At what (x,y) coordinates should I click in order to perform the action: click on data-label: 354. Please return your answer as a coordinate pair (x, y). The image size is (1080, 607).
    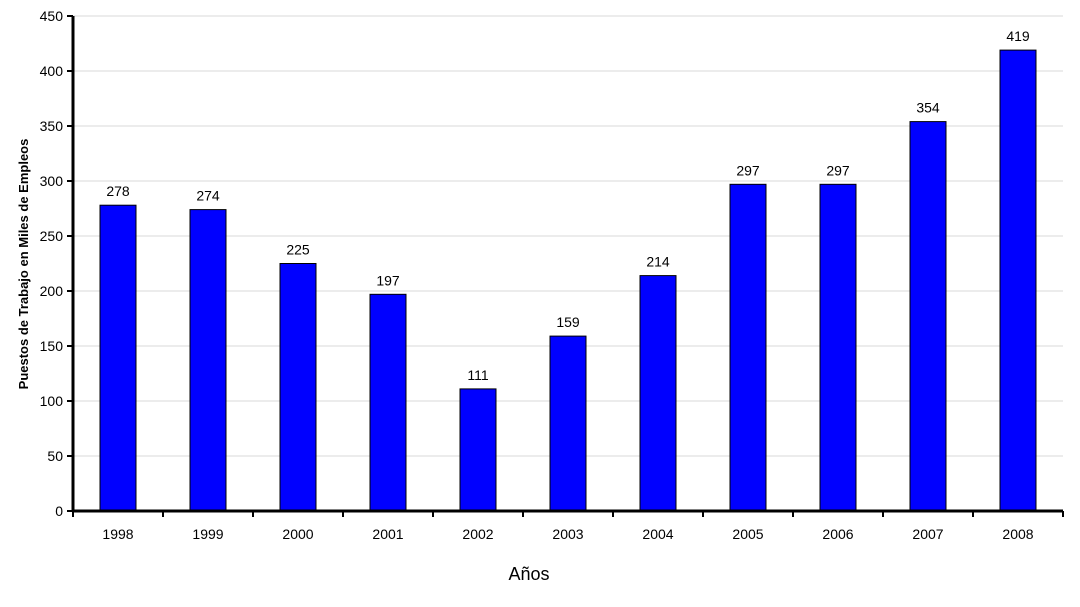
    Looking at the image, I should click on (928, 108).